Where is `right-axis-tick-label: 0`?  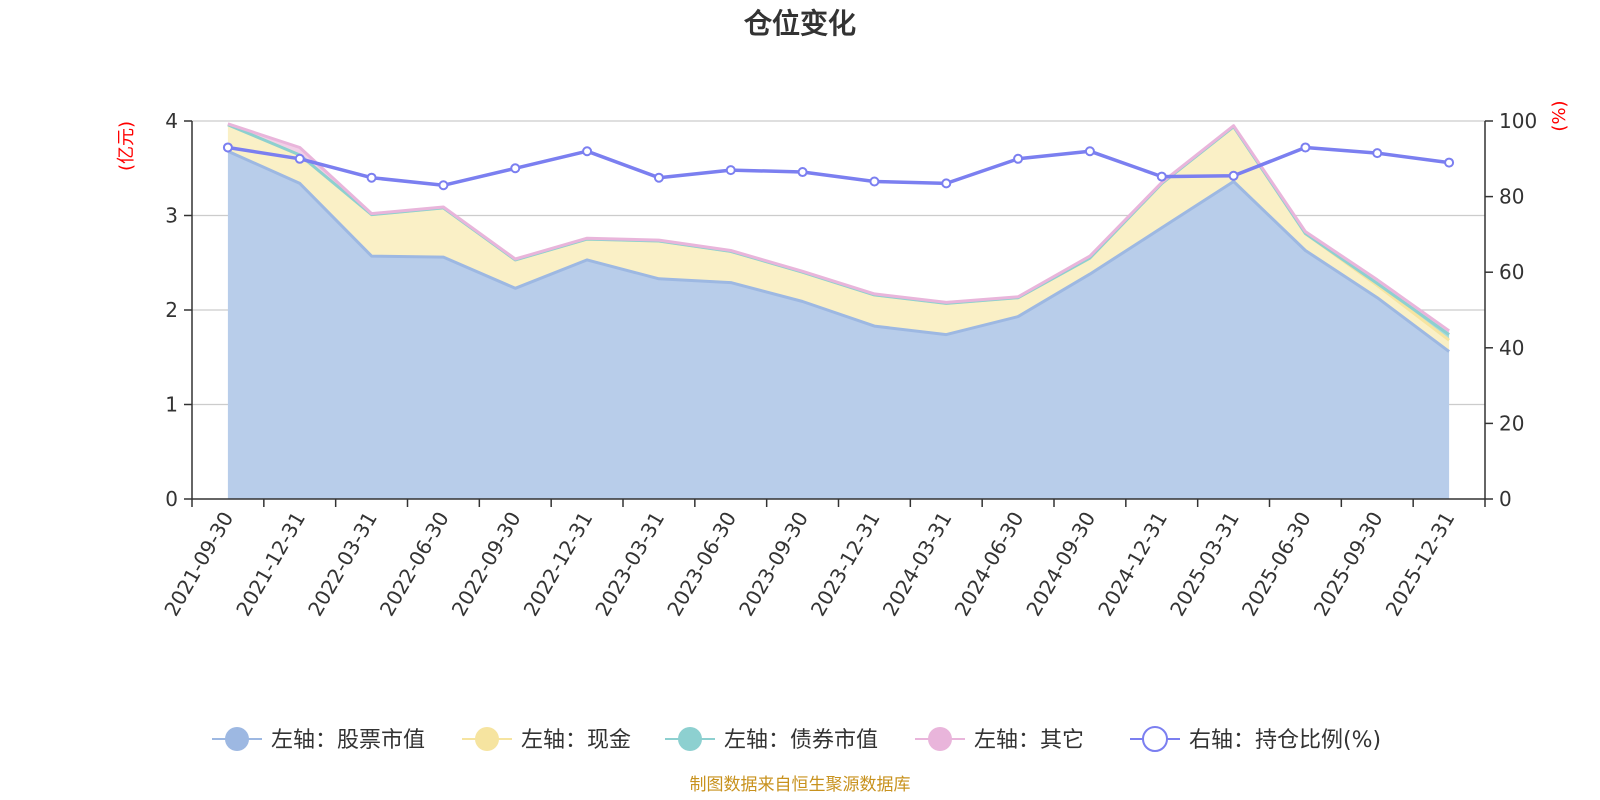
right-axis-tick-label: 0 is located at coordinates (1505, 499).